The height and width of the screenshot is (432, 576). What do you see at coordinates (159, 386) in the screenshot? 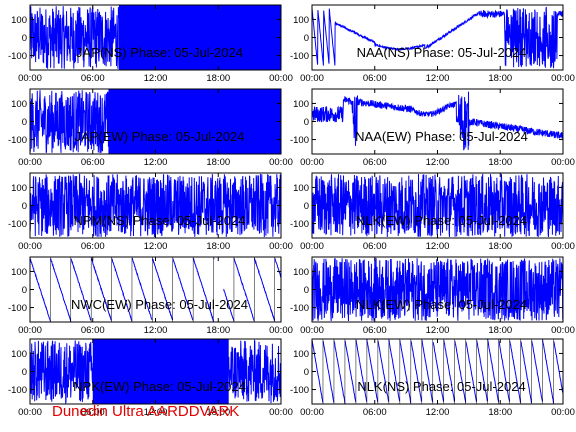
I see `panel-title: NPK(EW) Phase: 05-Jul-2024` at bounding box center [159, 386].